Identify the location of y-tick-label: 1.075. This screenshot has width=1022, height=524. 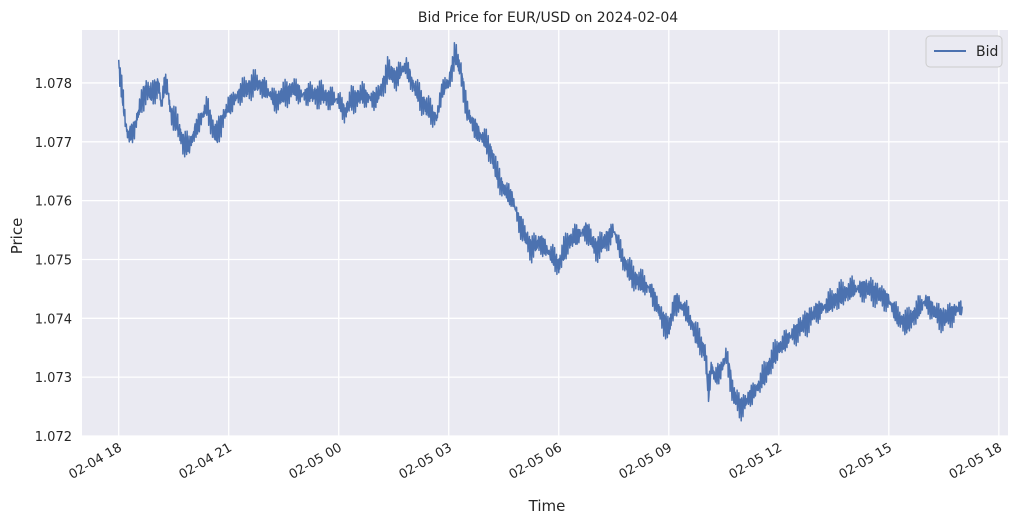
(53, 260).